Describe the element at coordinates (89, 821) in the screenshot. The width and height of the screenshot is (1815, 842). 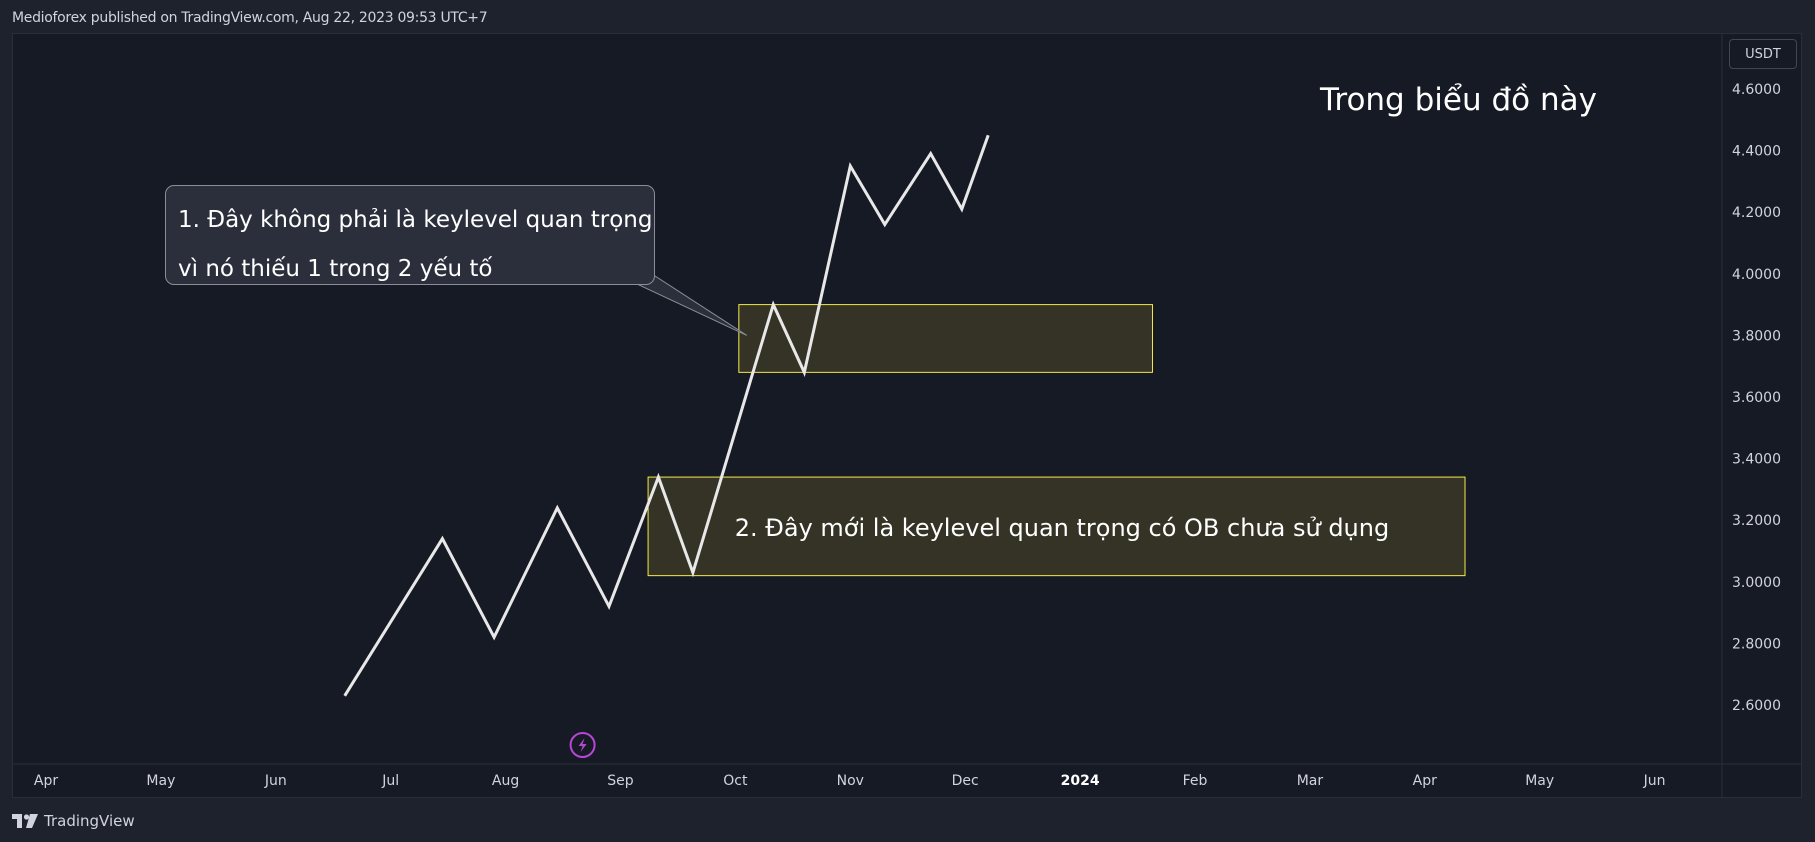
I see `footer-brand-text: TradingView` at that location.